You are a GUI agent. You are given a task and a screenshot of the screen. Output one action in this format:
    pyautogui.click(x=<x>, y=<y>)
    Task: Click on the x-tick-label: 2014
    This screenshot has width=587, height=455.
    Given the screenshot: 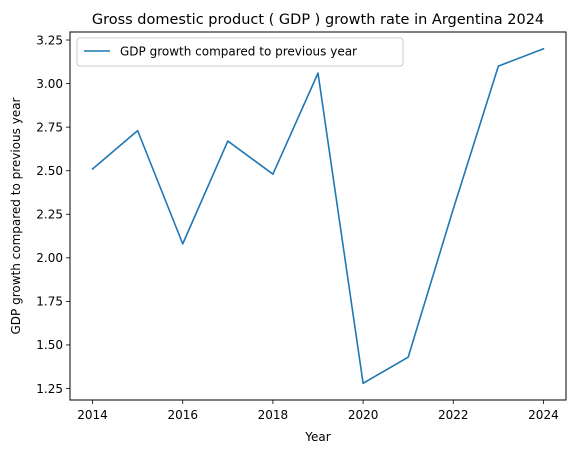 What is the action you would take?
    pyautogui.click(x=92, y=415)
    